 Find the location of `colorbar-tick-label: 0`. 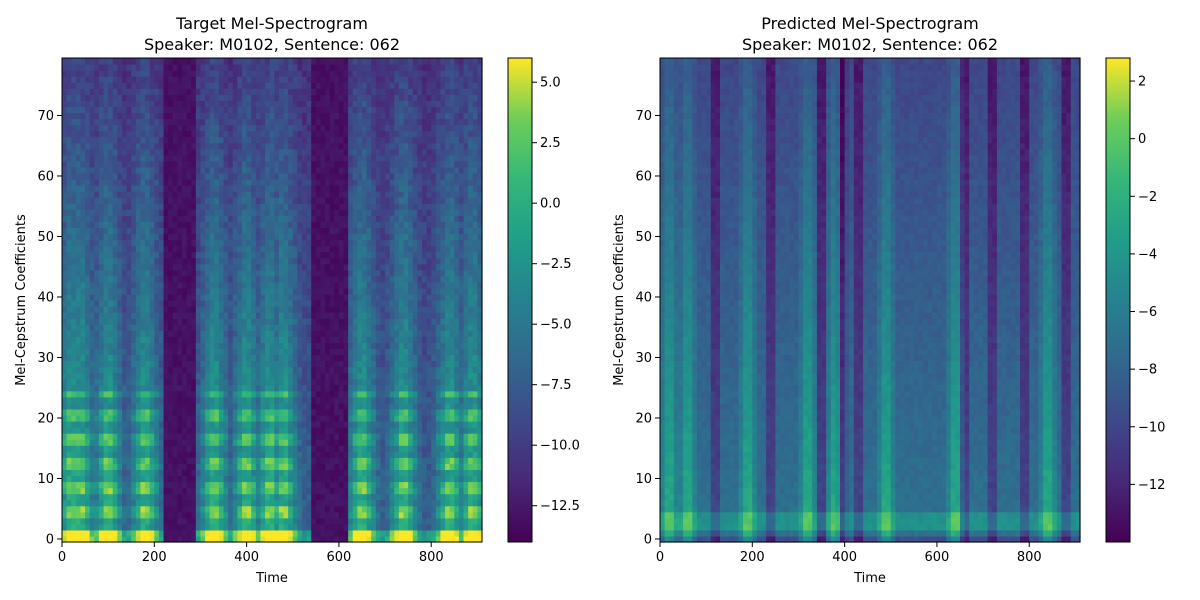

colorbar-tick-label: 0 is located at coordinates (1142, 139).